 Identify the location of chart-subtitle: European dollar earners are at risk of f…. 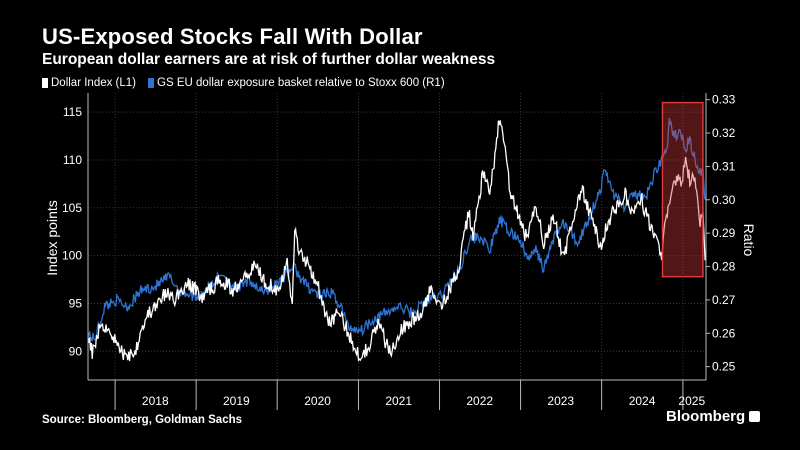
(269, 59).